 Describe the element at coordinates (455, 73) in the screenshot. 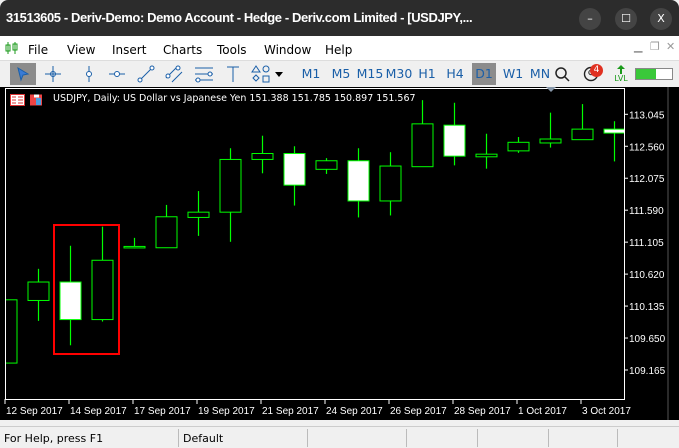

I see `timeframe-h4: H4` at that location.